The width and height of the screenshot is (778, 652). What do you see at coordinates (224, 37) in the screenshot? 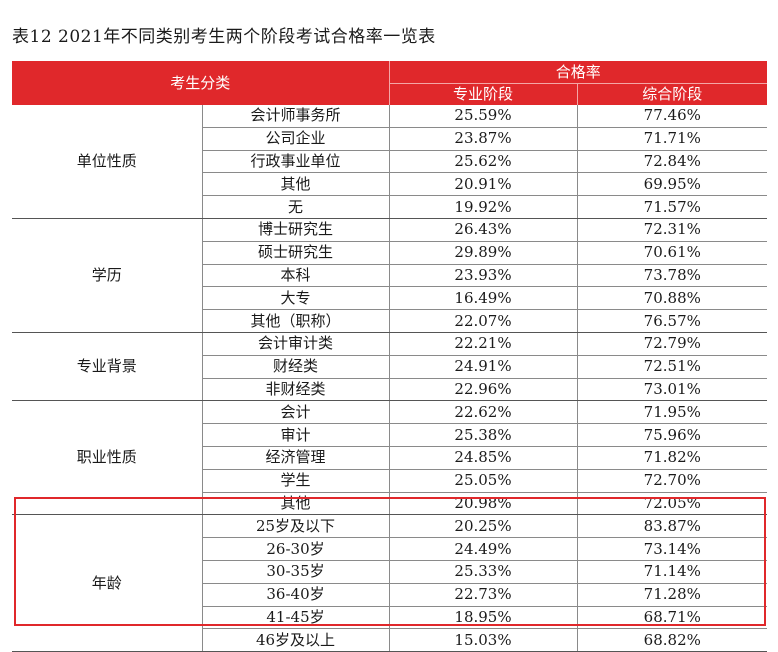
I see `table-title: 表12 2021年不同类别考生两个阶段考试合格率一览表` at bounding box center [224, 37].